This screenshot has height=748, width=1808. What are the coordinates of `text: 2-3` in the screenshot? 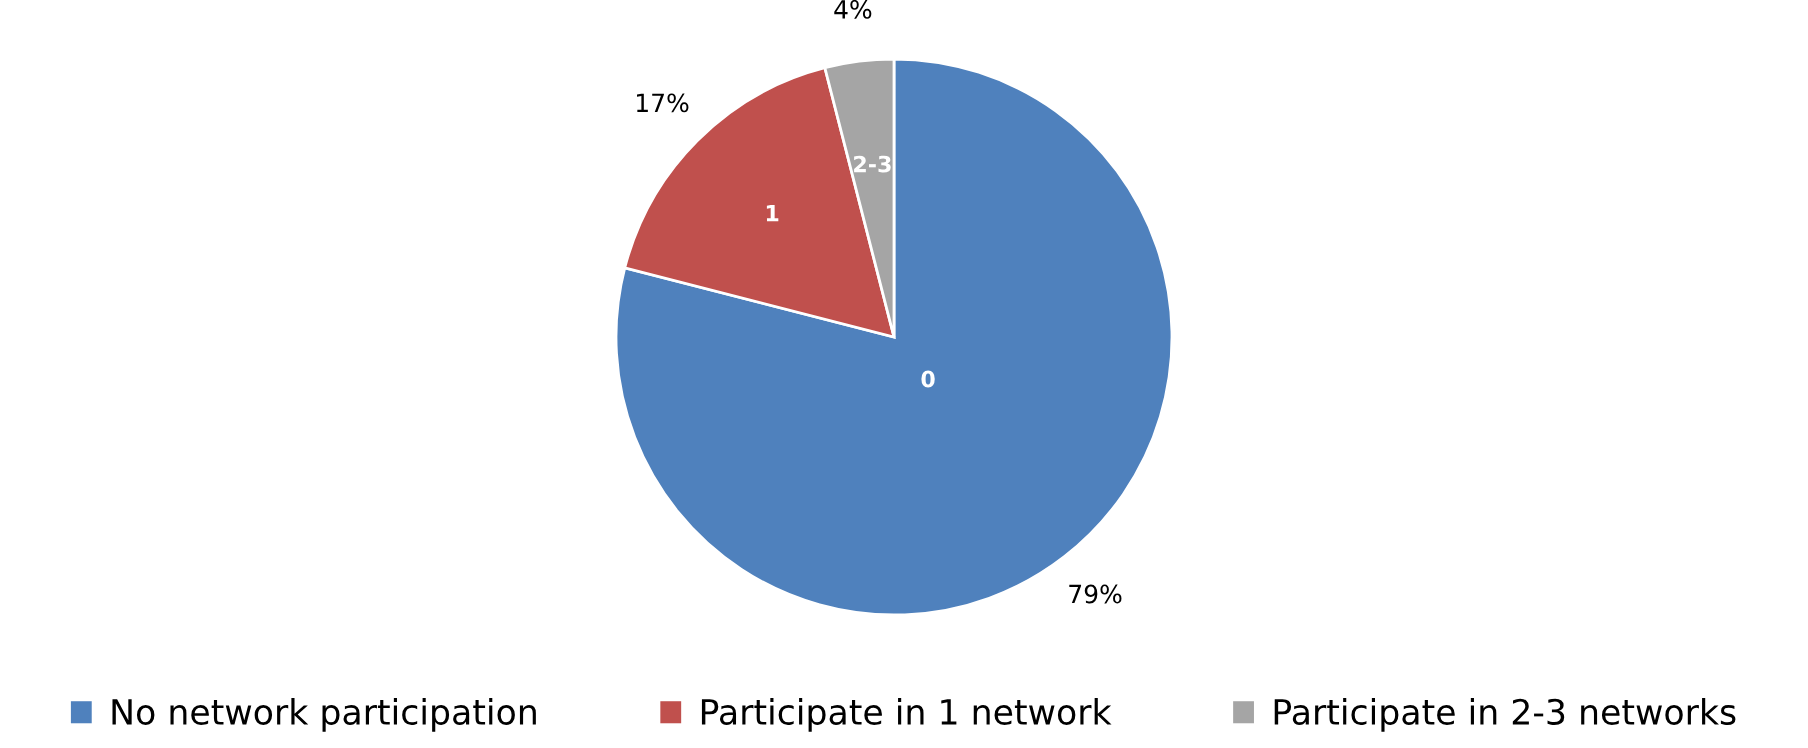 It's located at (872, 164).